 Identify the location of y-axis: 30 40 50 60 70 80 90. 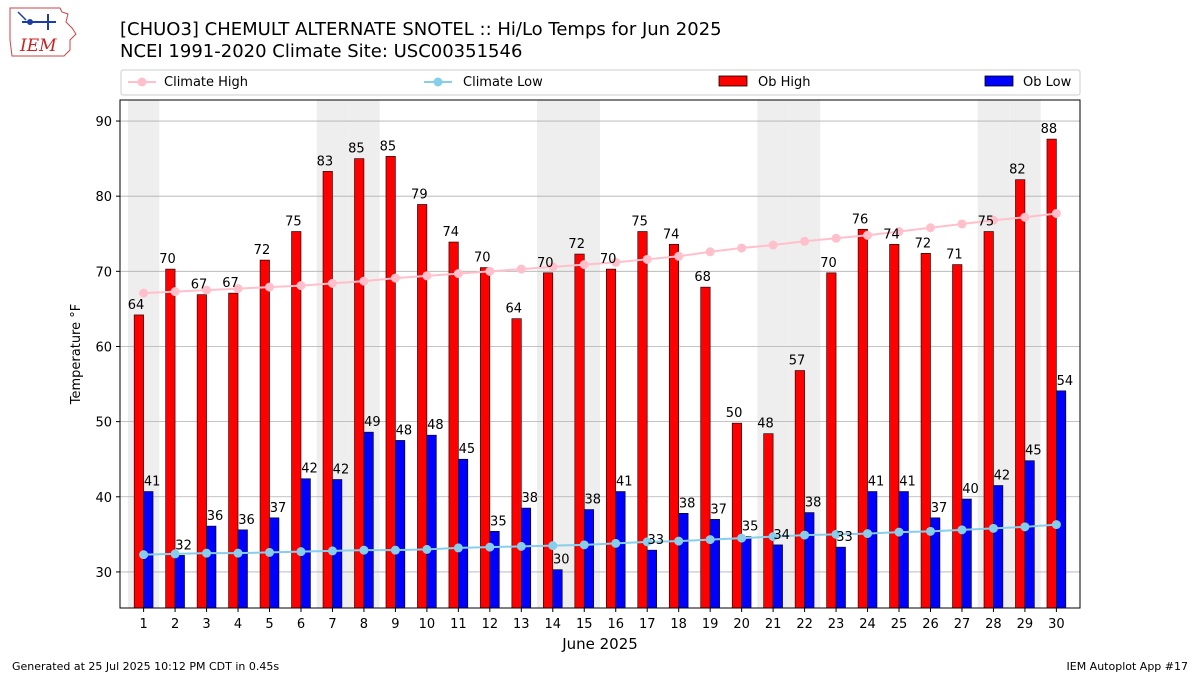
(107, 348).